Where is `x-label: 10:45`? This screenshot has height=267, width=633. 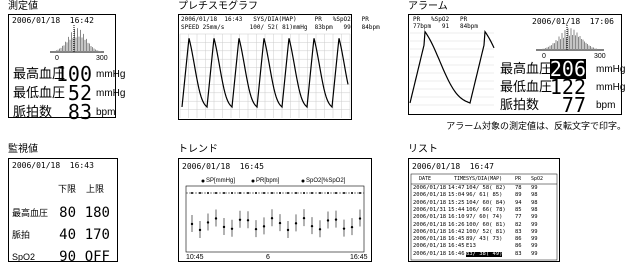 x-label: 10:45 is located at coordinates (195, 257).